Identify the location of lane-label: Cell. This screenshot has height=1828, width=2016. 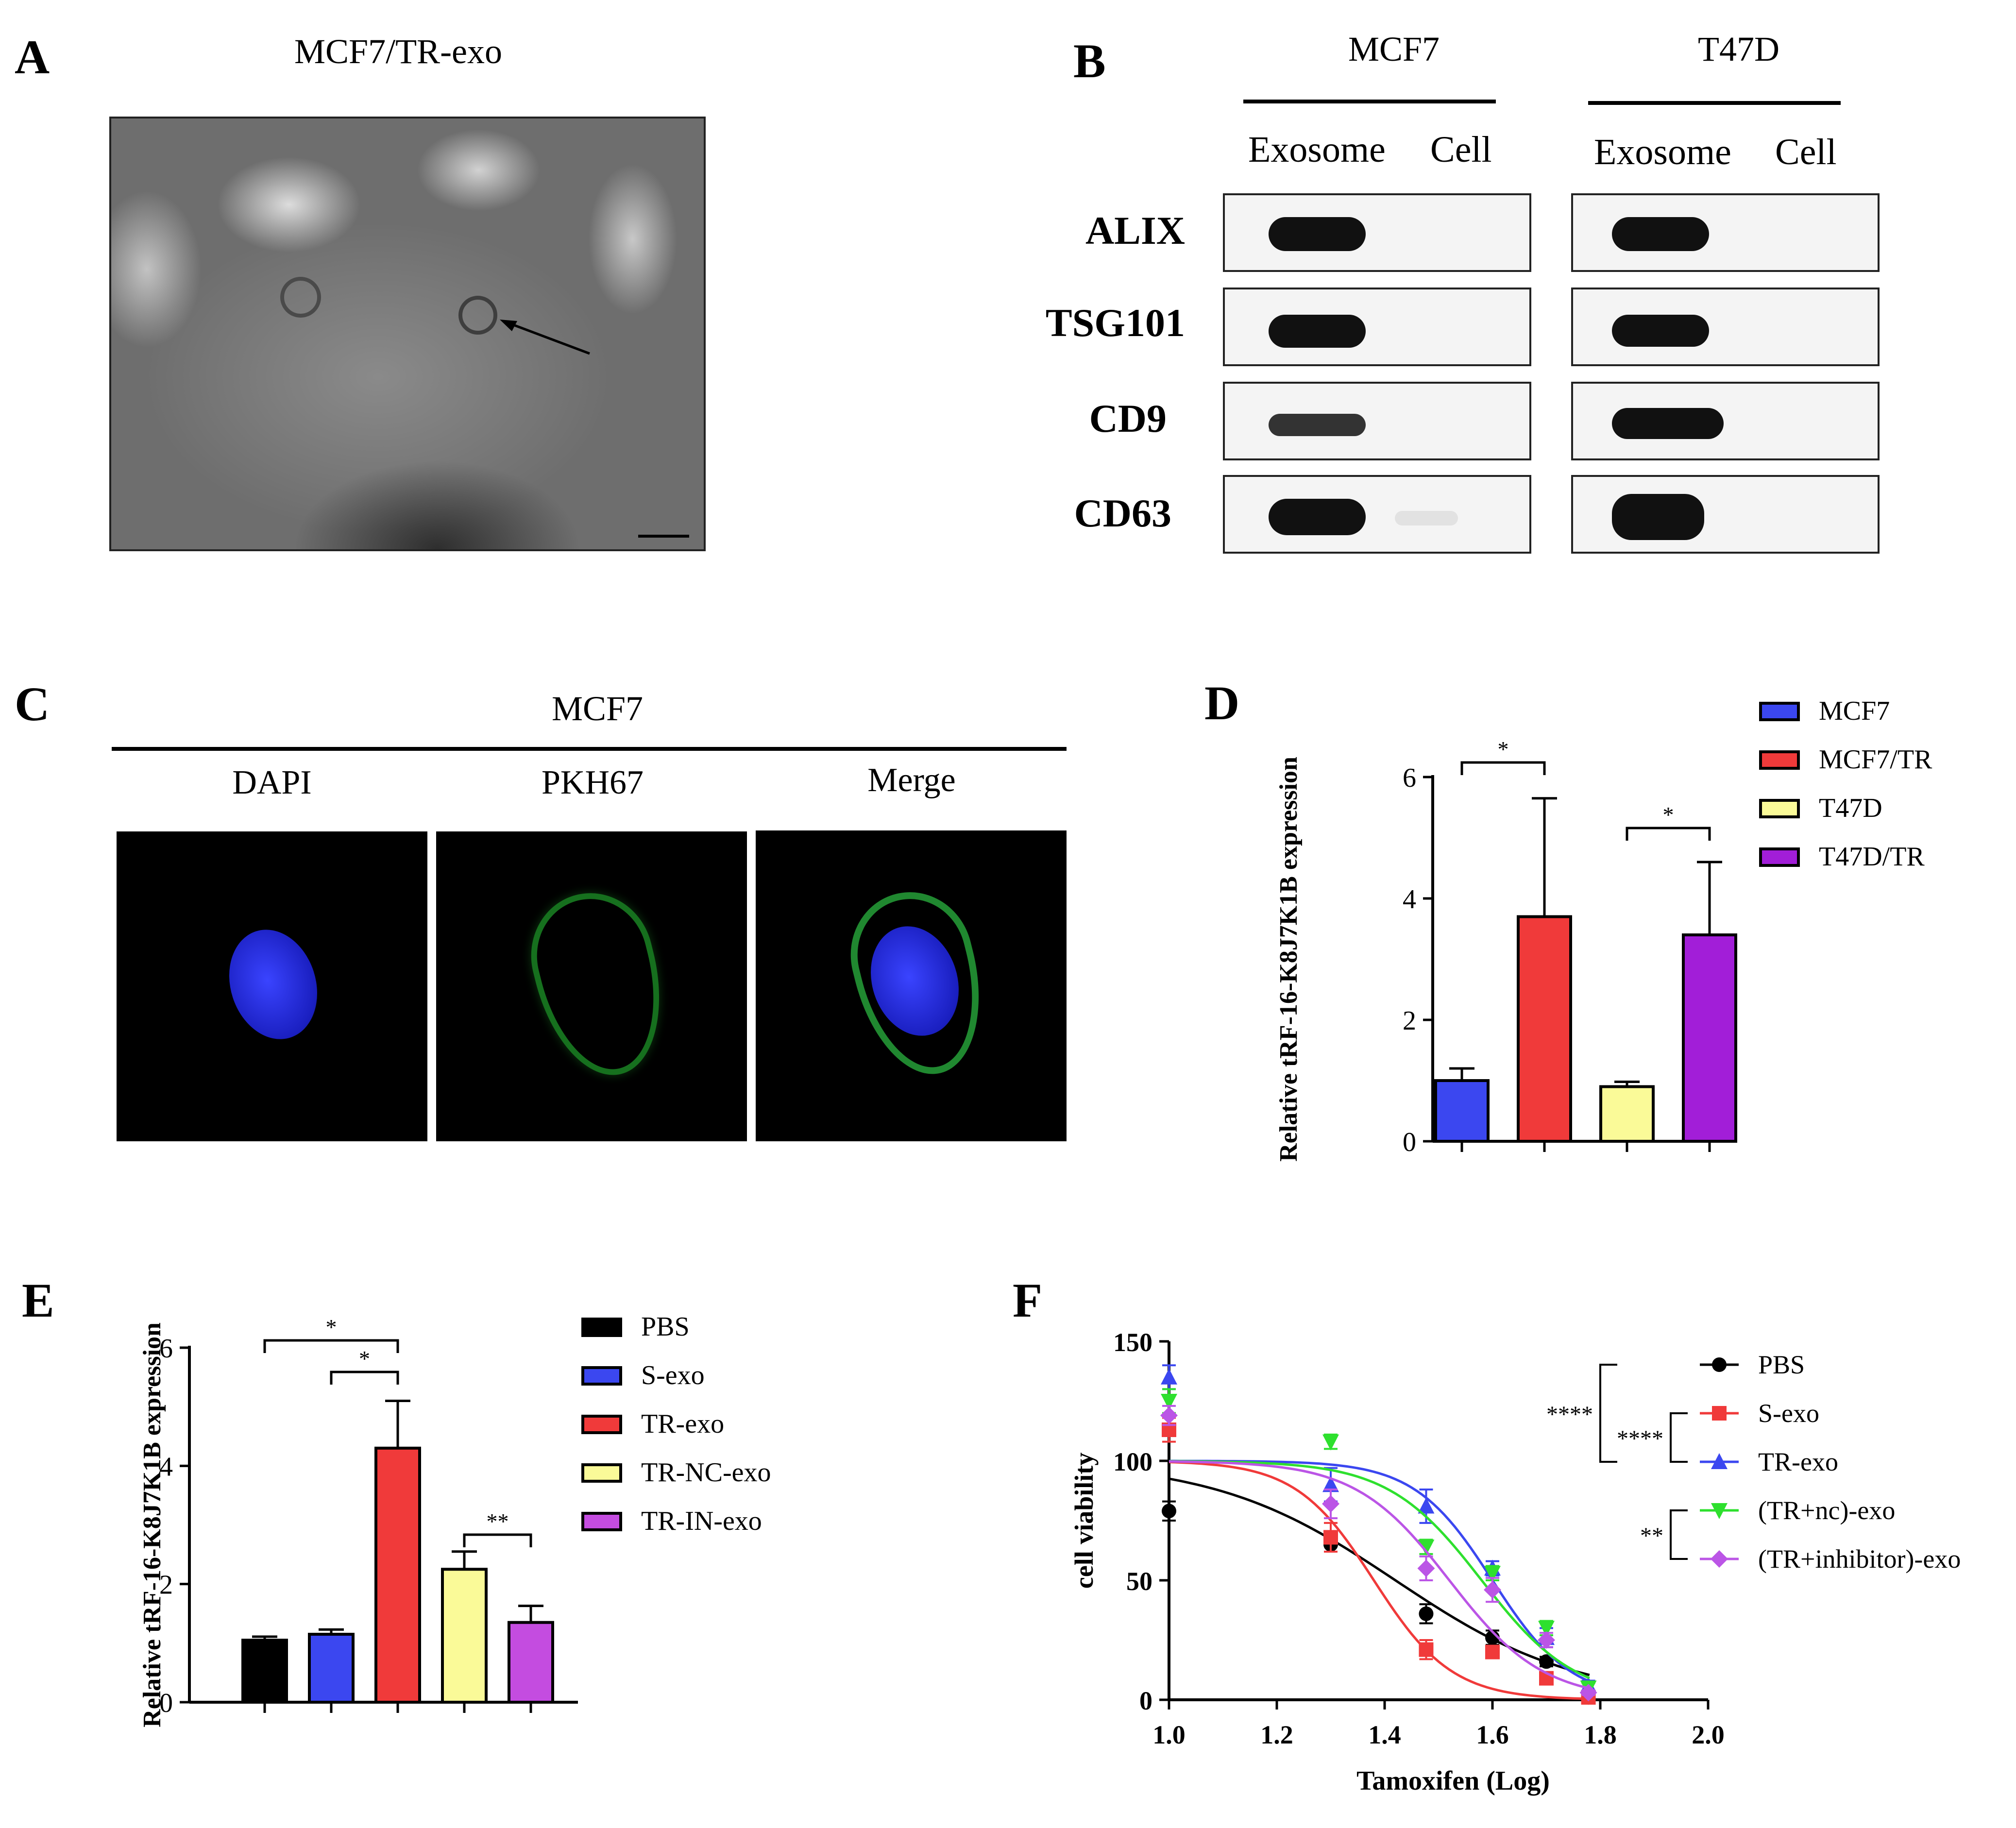
(1806, 152).